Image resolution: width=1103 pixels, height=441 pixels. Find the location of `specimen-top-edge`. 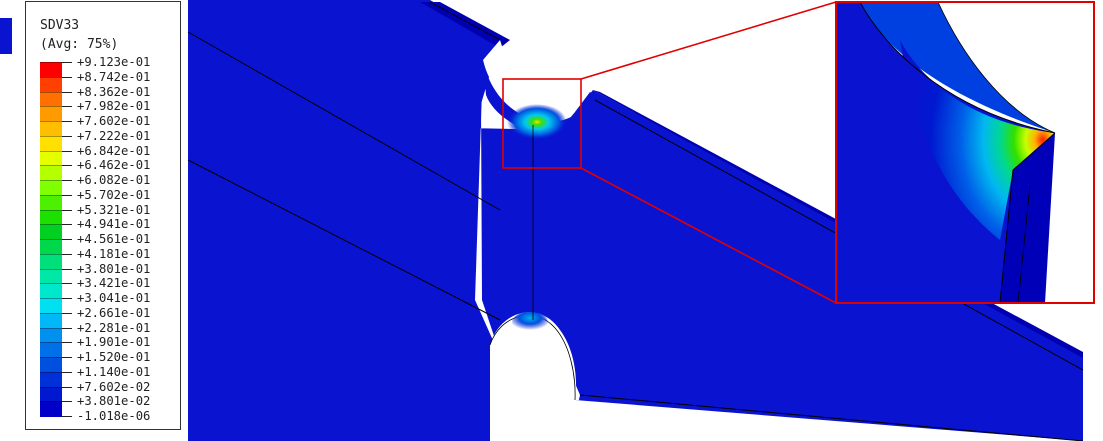

specimen-top-edge is located at coordinates (465, 21).